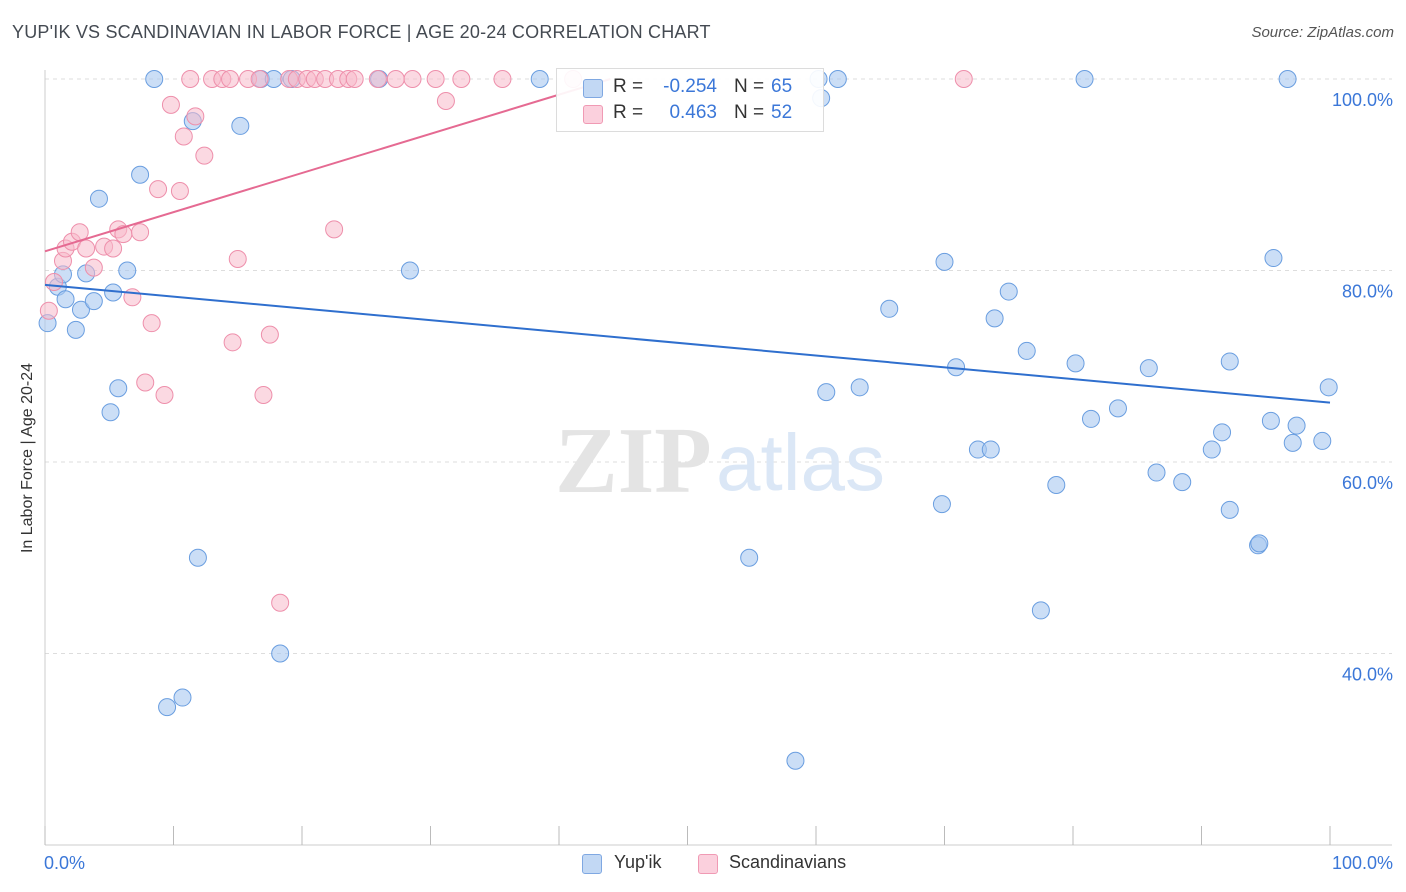  I want to click on legend-r-value-yupik: -0.254, so click(690, 86).